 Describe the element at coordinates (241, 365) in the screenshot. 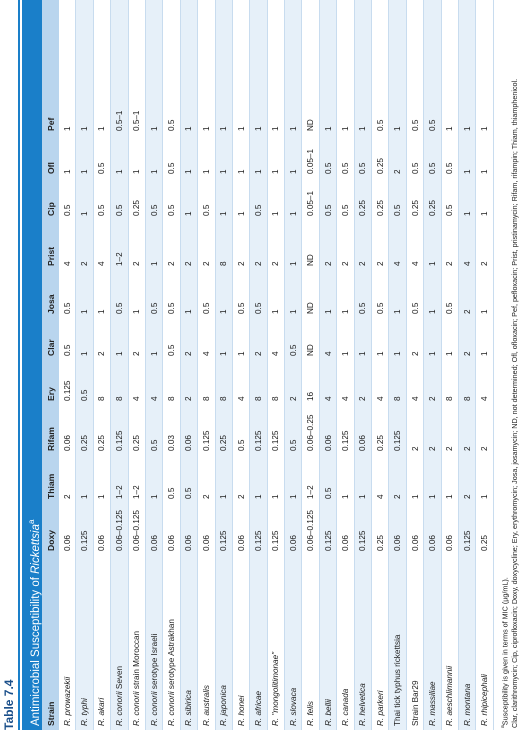

I see `table-row: R. honei 0.06 2 0.5 4 1 0.5 2 1 1 1` at that location.